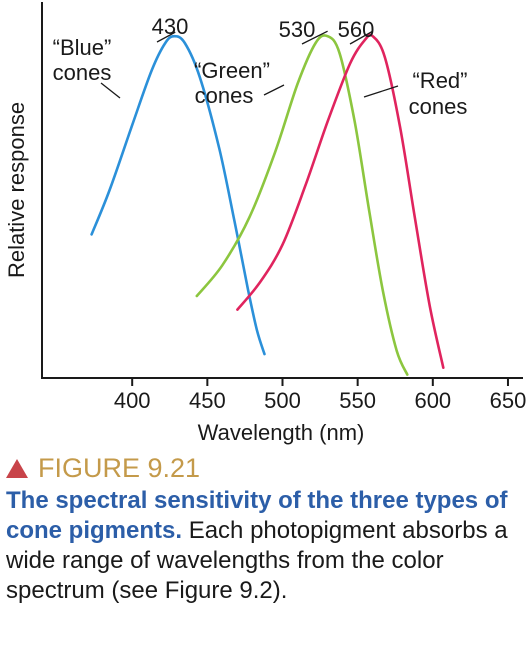 The height and width of the screenshot is (656, 526). Describe the element at coordinates (282, 400) in the screenshot. I see `x-tick-label-500: 500` at that location.